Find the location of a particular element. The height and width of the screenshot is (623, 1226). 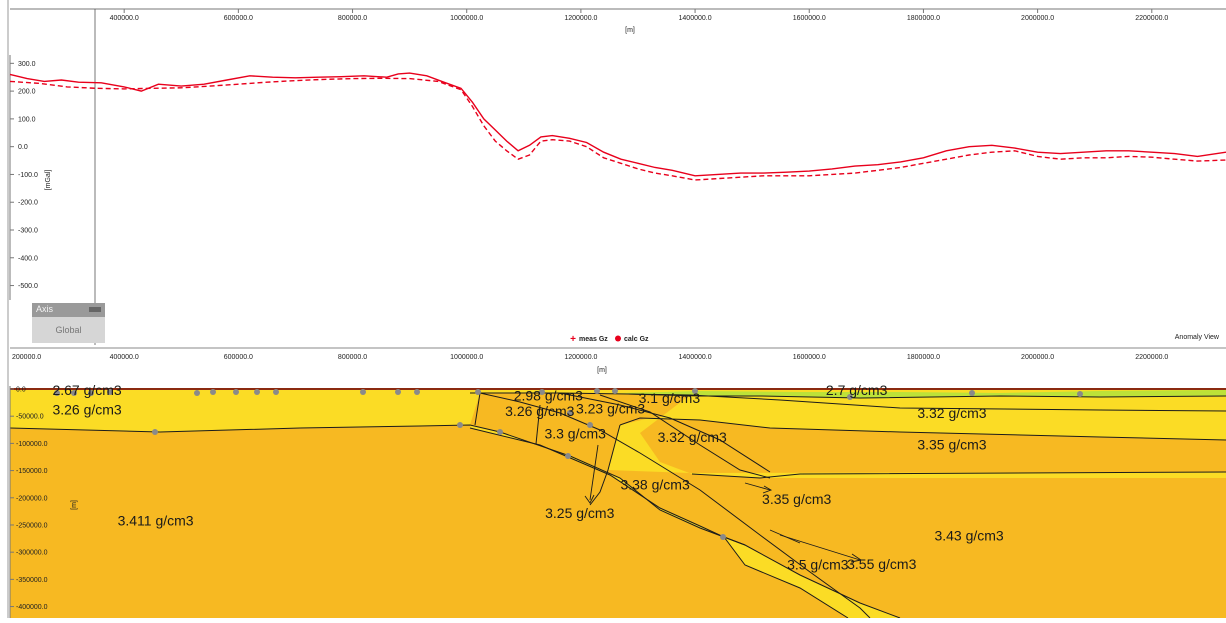

top-x-tick-label: 2000000.0 is located at coordinates (1037, 18).